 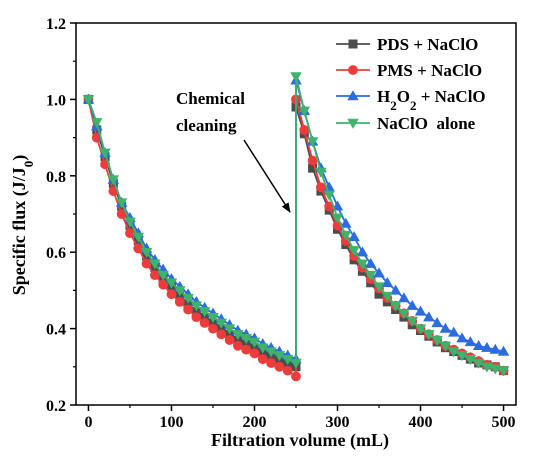 What do you see at coordinates (338, 422) in the screenshot?
I see `x-tick-label: 300` at bounding box center [338, 422].